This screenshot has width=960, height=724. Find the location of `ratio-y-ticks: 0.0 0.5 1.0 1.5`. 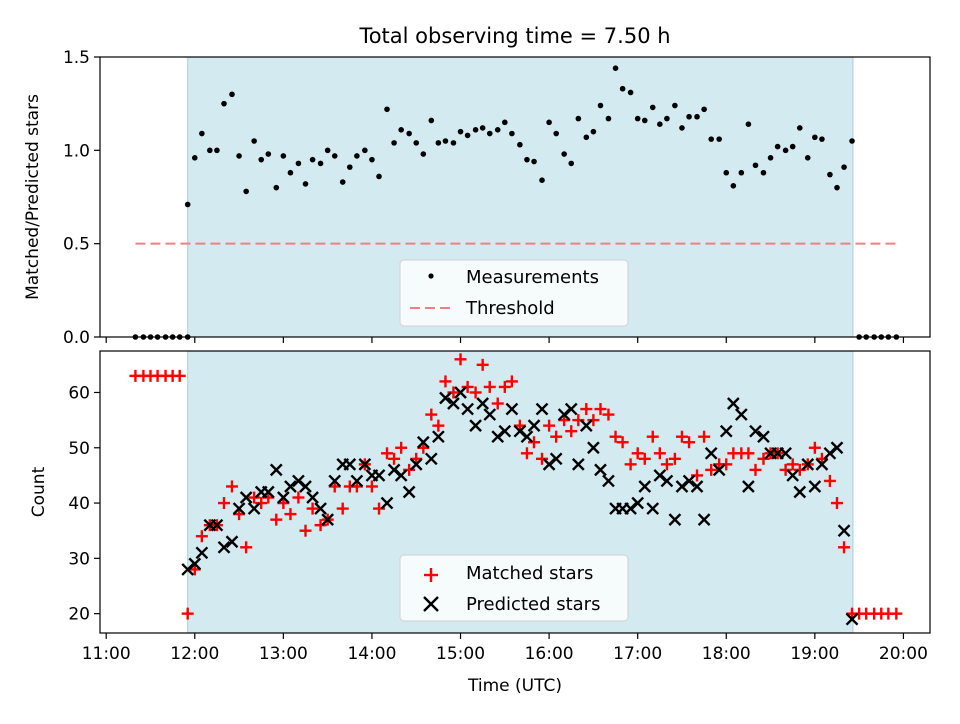

ratio-y-ticks: 0.0 0.5 1.0 1.5 is located at coordinates (81, 198).